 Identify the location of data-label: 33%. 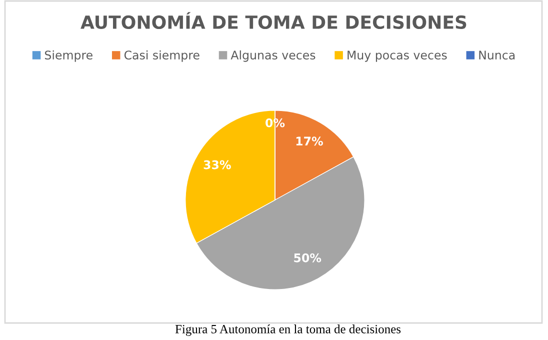
(217, 165).